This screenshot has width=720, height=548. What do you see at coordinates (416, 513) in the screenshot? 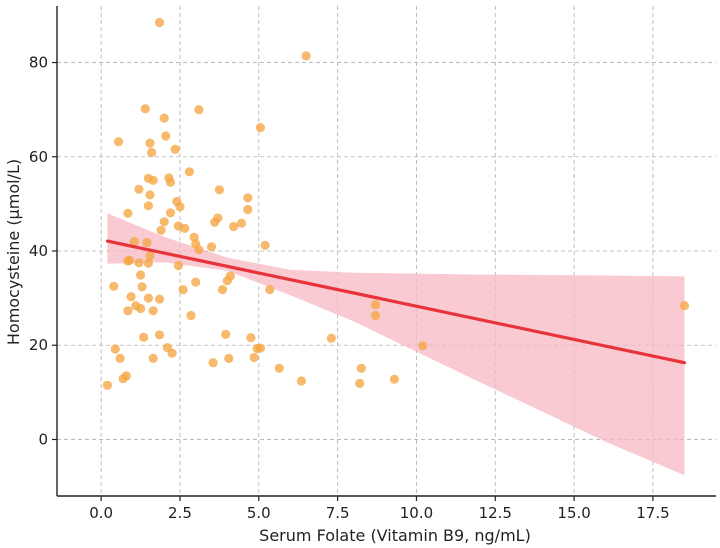
I see `x-tick-label: 10.0` at bounding box center [416, 513].